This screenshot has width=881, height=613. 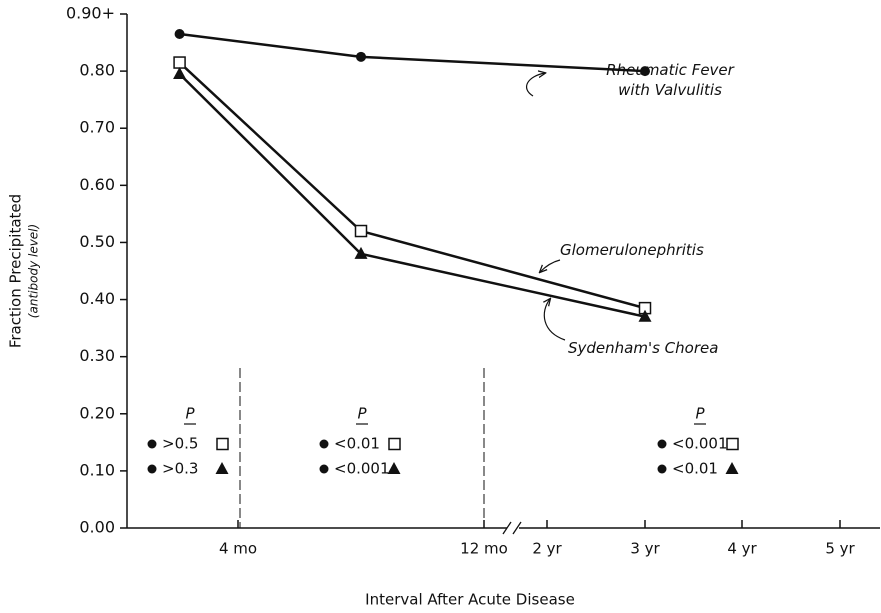 What do you see at coordinates (97, 127) in the screenshot?
I see `y-tick-label: 0.70` at bounding box center [97, 127].